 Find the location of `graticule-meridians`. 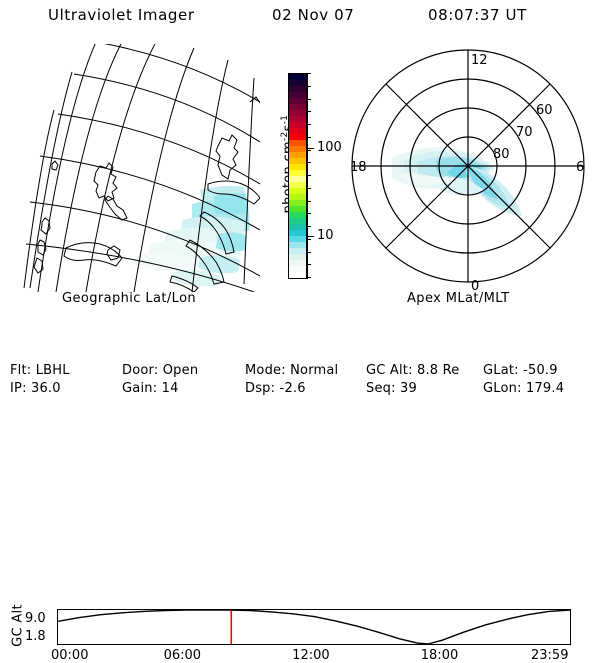

graticule-meridians is located at coordinates (139, 168).